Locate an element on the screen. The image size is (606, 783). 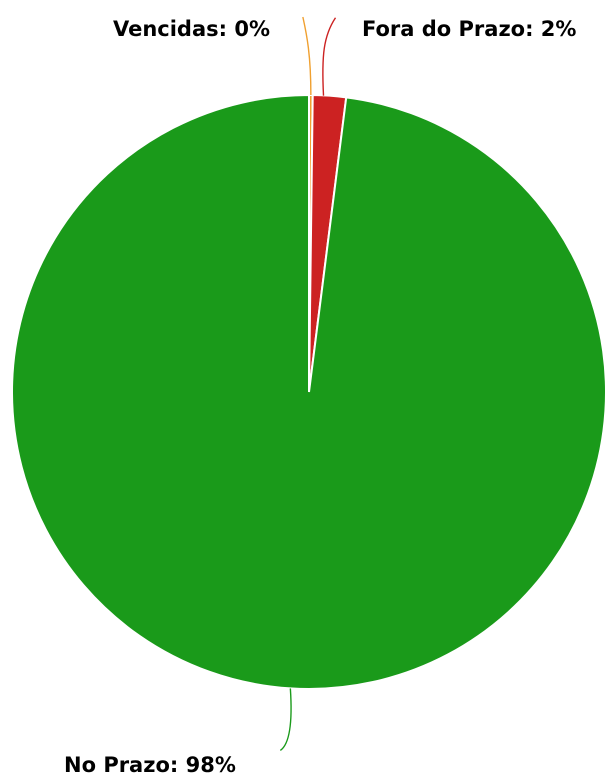
connector-no-prazo is located at coordinates (285, 719).